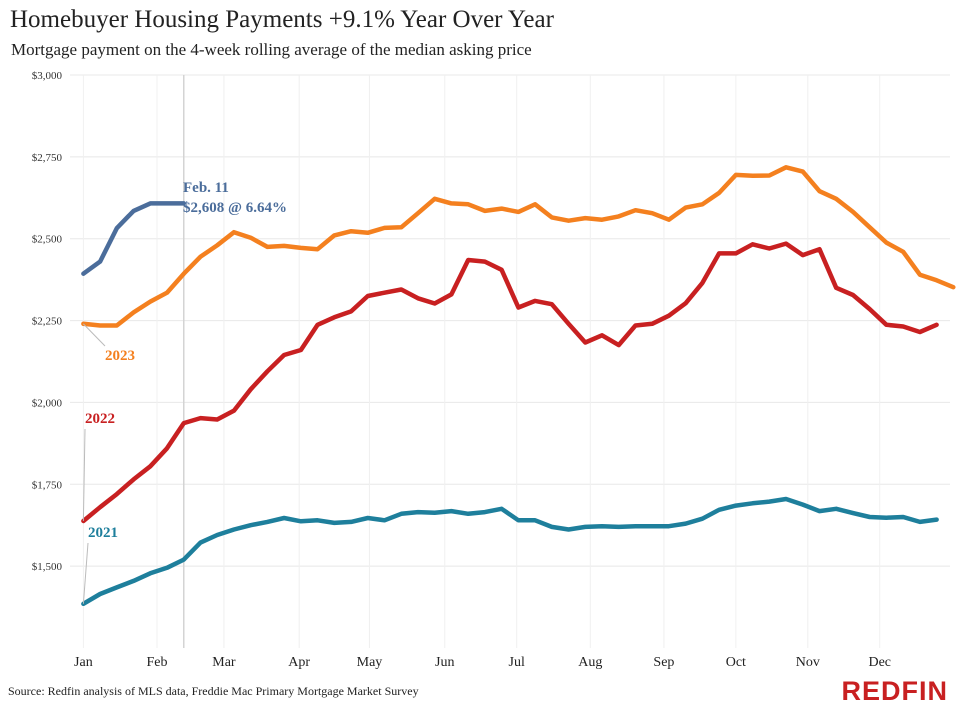 The image size is (959, 715). I want to click on annotation-value: $2,608 @ 6.64%, so click(235, 208).